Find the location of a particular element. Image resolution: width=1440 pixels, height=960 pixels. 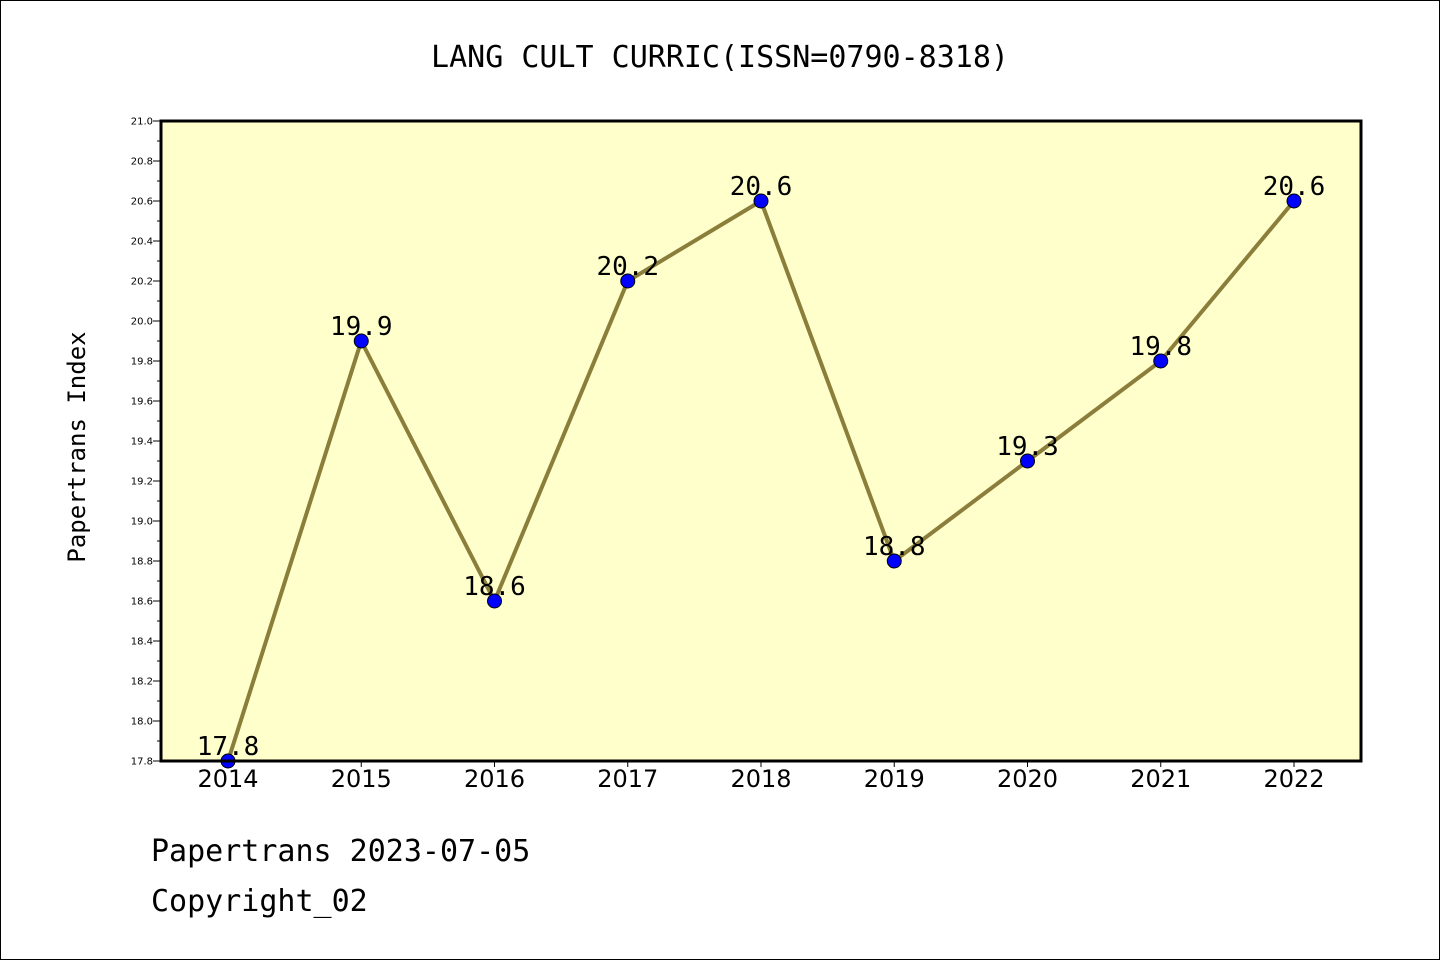

x-axis-ticks: 2014 2015 2016 2017 2018 2019 2020 2021 2022 is located at coordinates (761, 777).